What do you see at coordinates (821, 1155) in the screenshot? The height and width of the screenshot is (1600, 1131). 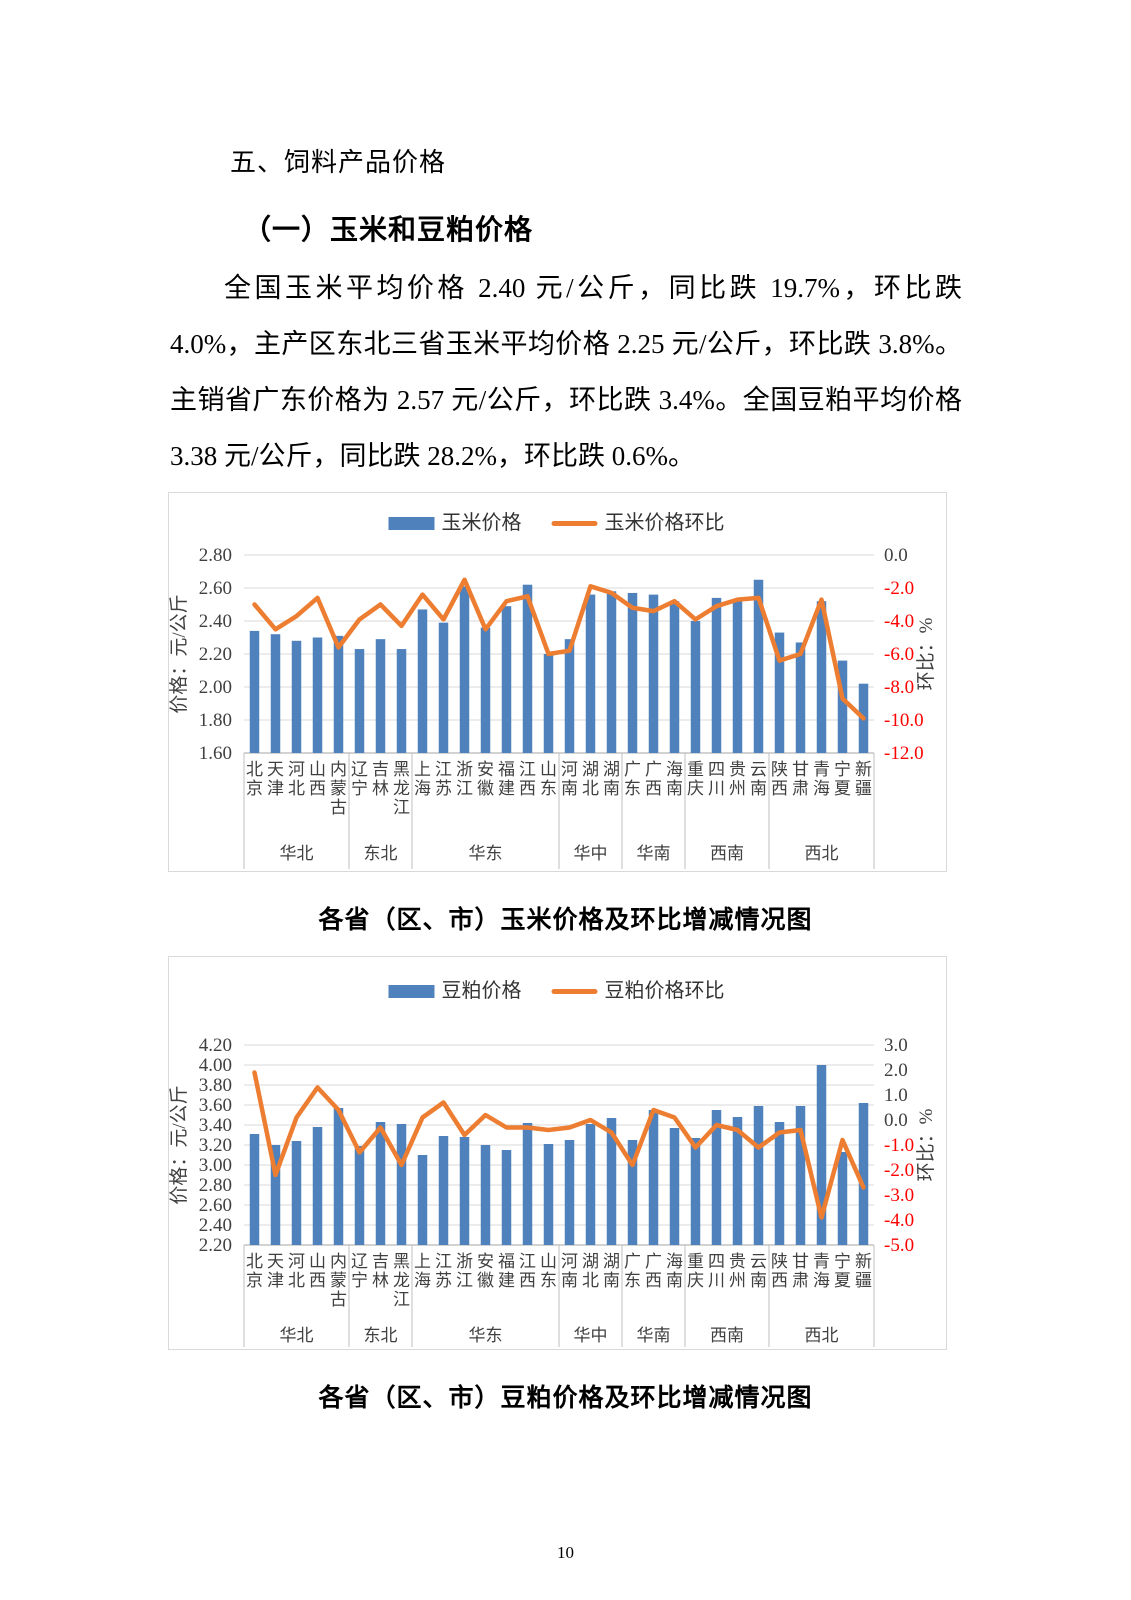 I see `bar-青海` at bounding box center [821, 1155].